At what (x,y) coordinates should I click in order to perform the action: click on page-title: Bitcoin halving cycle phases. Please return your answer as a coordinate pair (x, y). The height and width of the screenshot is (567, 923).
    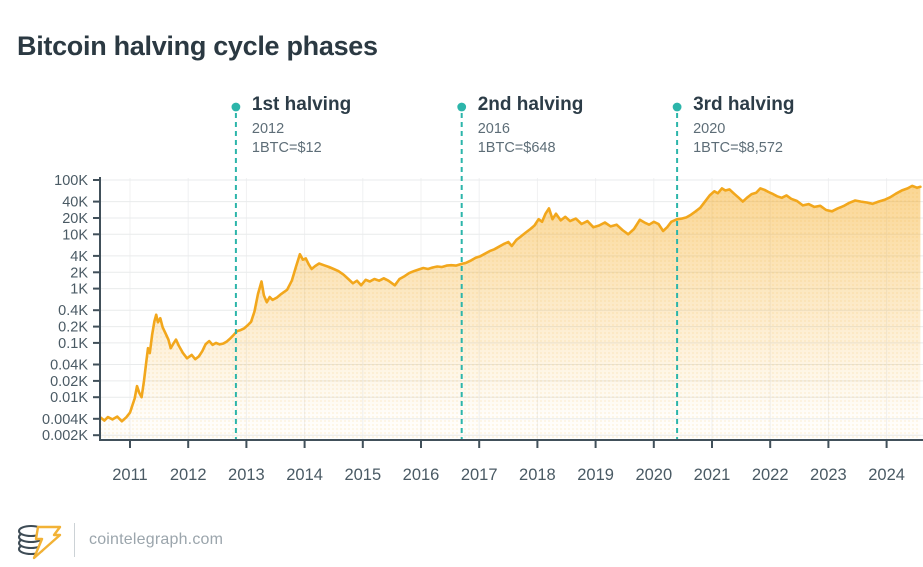
    Looking at the image, I should click on (197, 46).